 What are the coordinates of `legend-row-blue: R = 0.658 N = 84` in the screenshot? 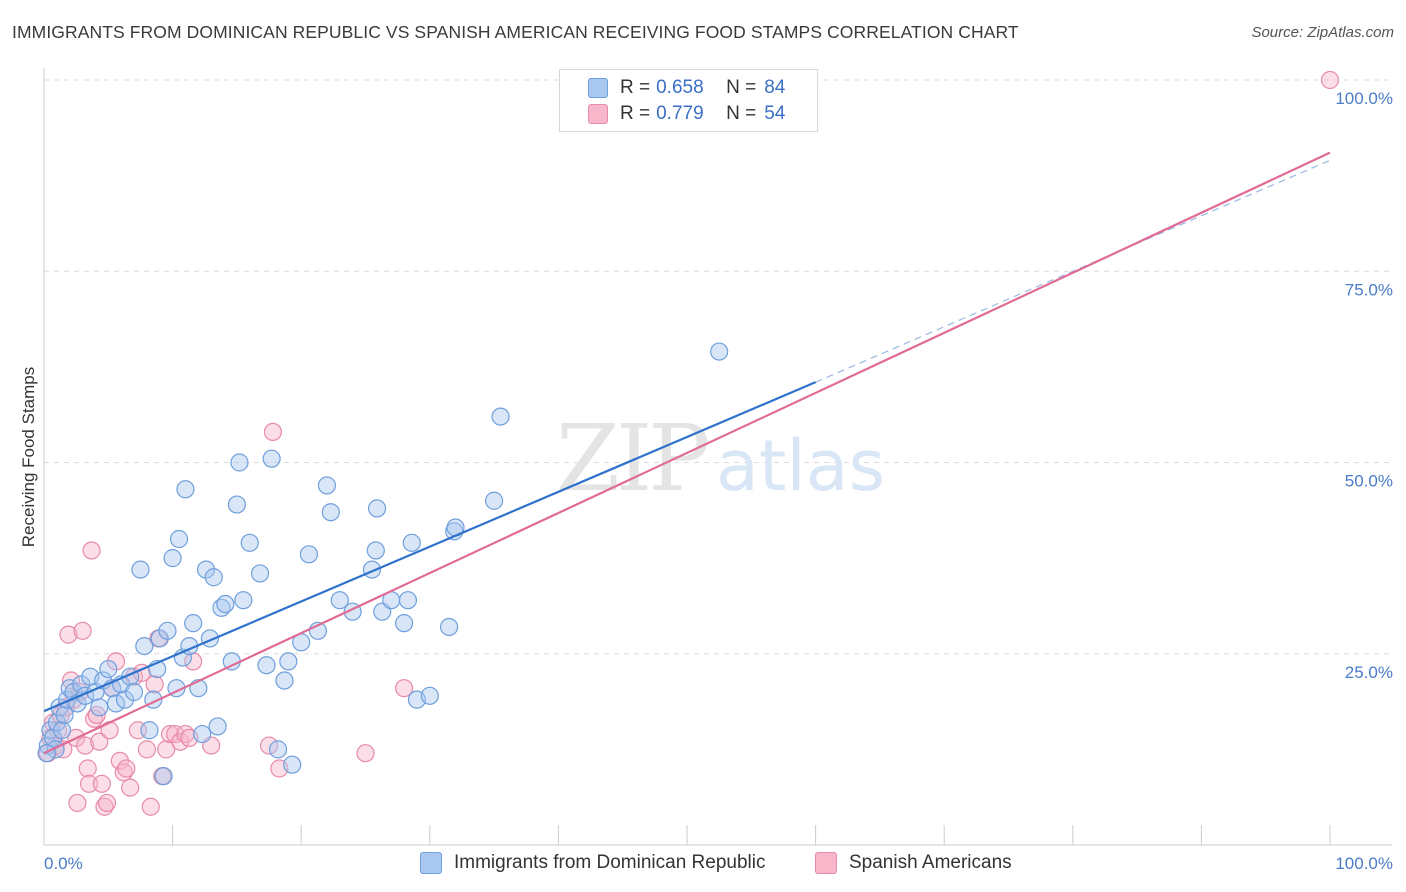 It's located at (686, 88).